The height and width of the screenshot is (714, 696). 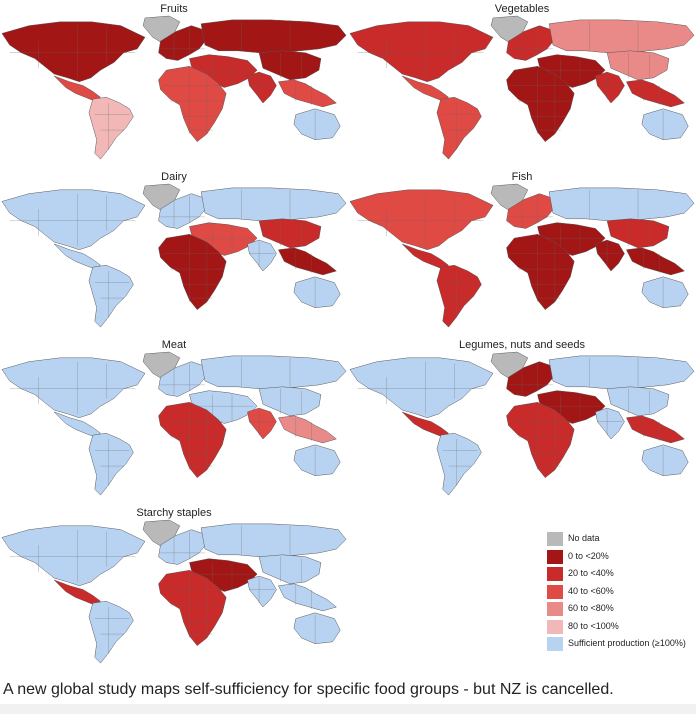 I want to click on legend-item: 20 to <40%, so click(x=621, y=574).